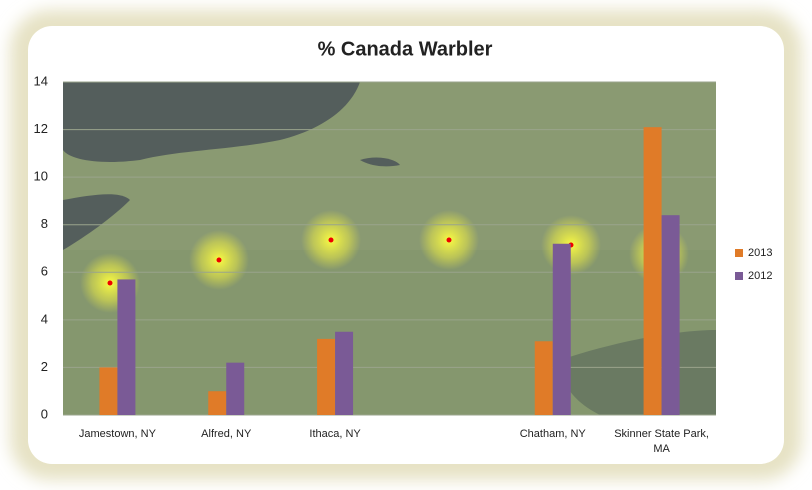  What do you see at coordinates (661, 441) in the screenshot?
I see `x-tick-label: Skinner State Park, MA` at bounding box center [661, 441].